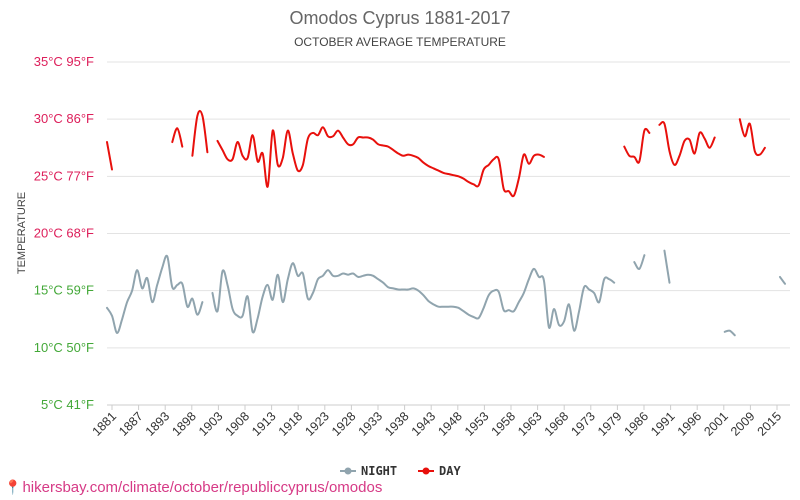 Image resolution: width=800 pixels, height=500 pixels. I want to click on x-tick-label: 1898, so click(184, 424).